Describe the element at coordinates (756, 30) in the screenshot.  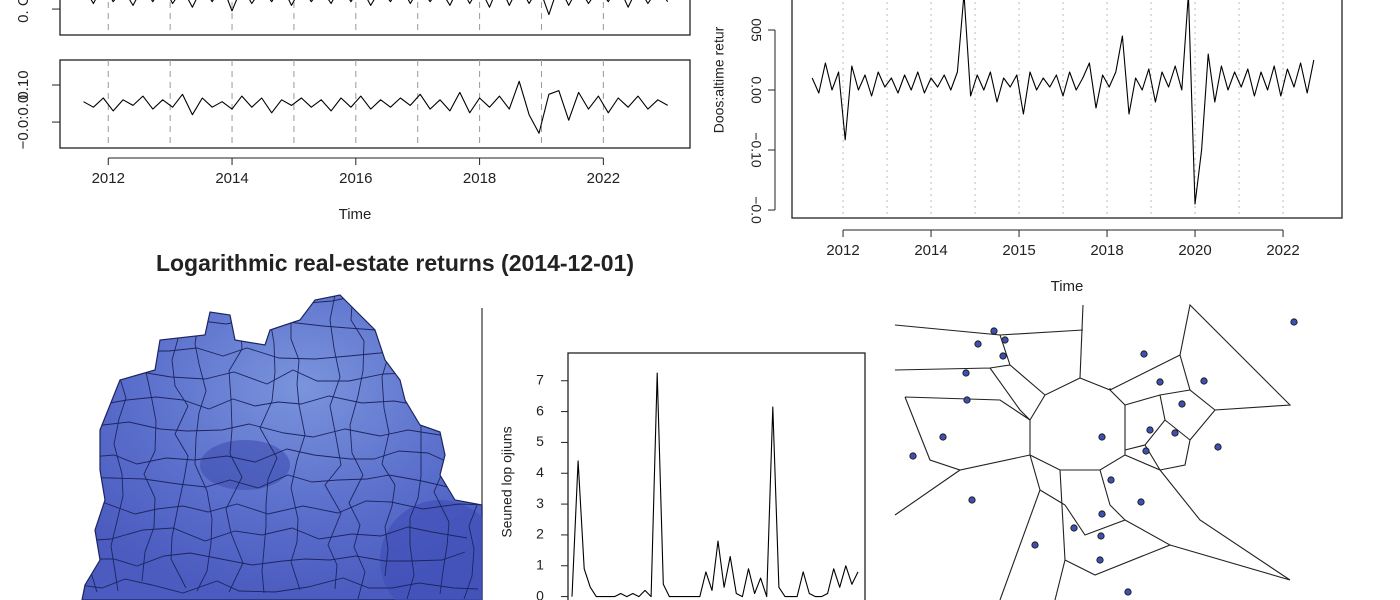
I see `y-tick-label: 005` at that location.